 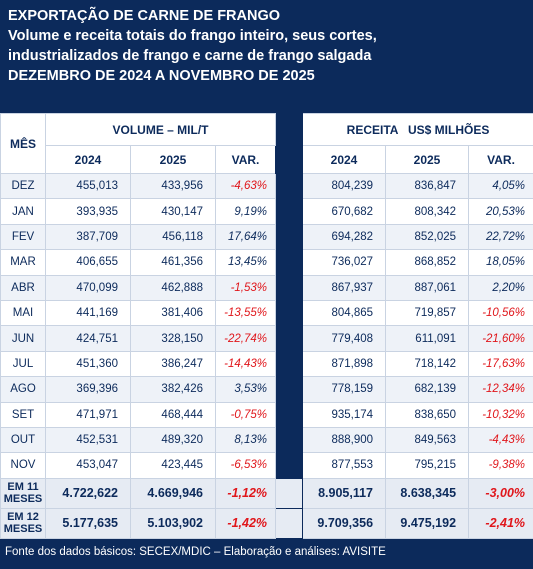 I want to click on value-cell: 381,406, so click(x=173, y=312).